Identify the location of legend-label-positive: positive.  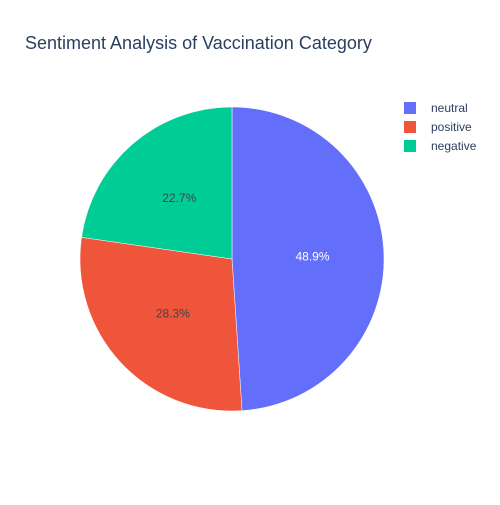
(451, 127).